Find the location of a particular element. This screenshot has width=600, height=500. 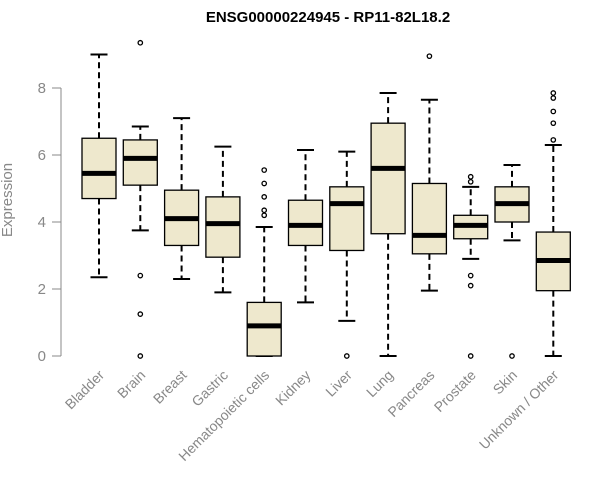

box-kidney is located at coordinates (305, 226).